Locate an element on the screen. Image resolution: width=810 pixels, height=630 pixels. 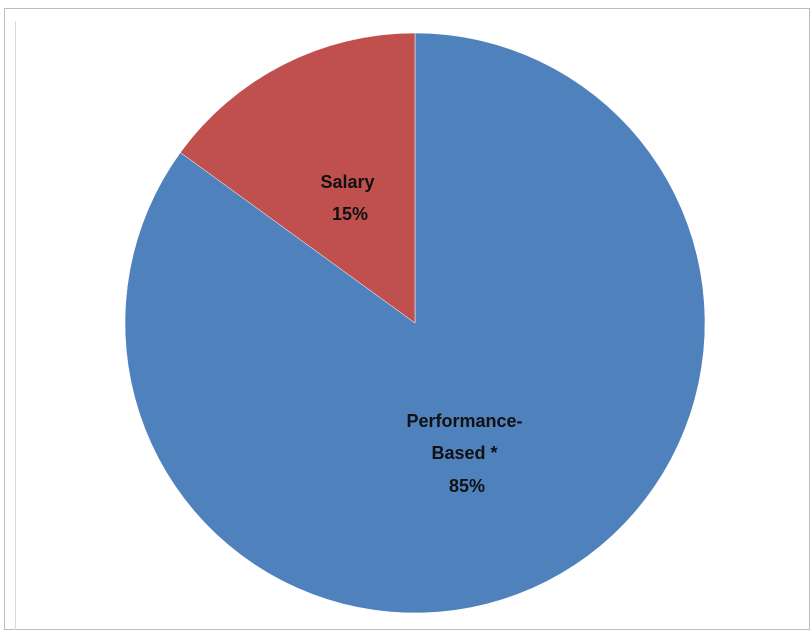
slice-label-performance-based: Performance- Based * 85% is located at coordinates (466, 453).